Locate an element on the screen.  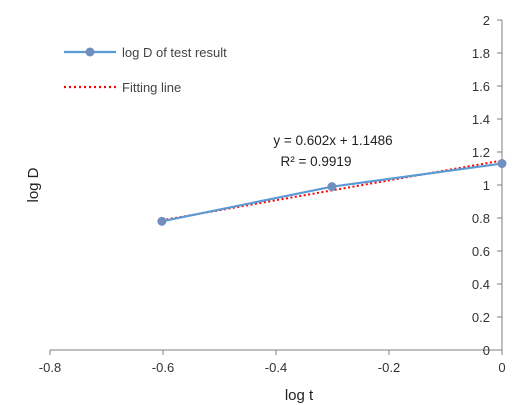
x-tick-label: 0 is located at coordinates (501, 367).